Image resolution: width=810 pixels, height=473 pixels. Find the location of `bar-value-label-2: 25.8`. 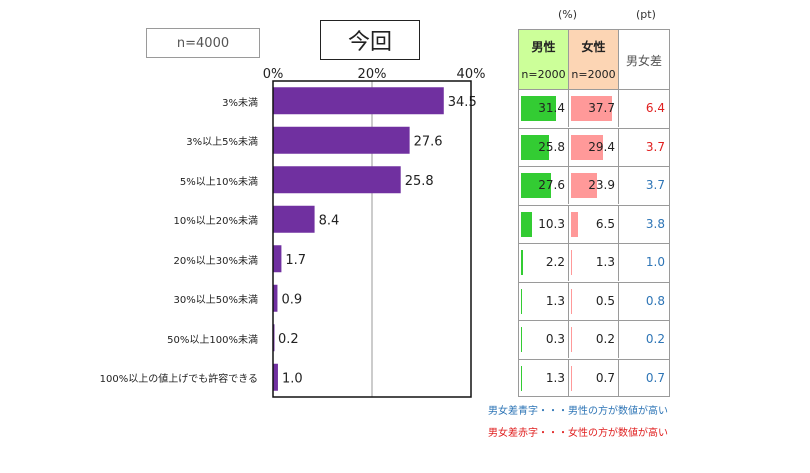

bar-value-label-2: 25.8 is located at coordinates (419, 181).